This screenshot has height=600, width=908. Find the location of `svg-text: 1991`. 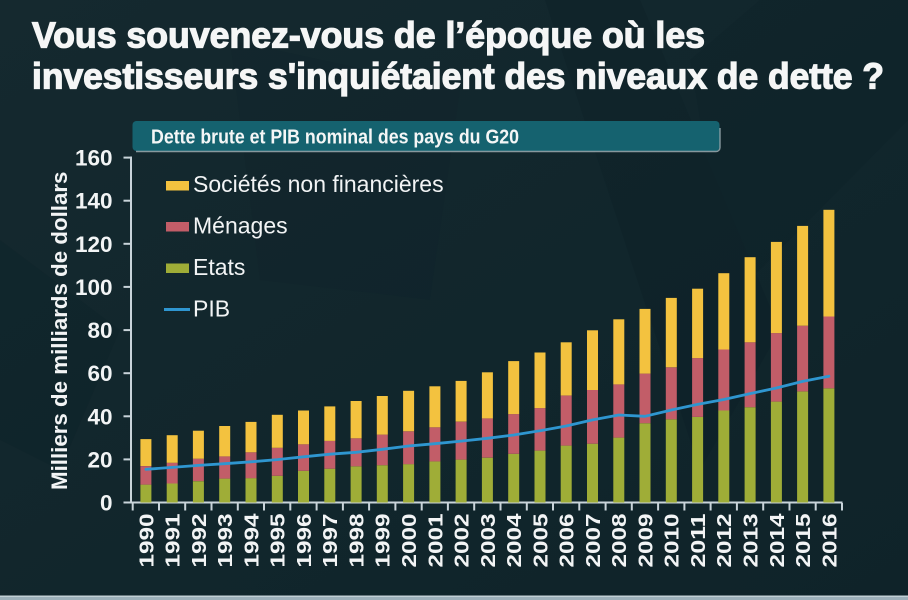

svg-text: 1991 is located at coordinates (173, 541).